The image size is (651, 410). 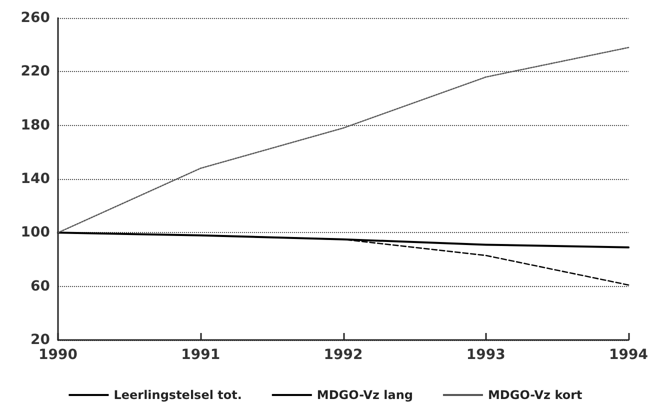 What do you see at coordinates (535, 395) in the screenshot?
I see `legend-label: MDGO-Vz kort` at bounding box center [535, 395].